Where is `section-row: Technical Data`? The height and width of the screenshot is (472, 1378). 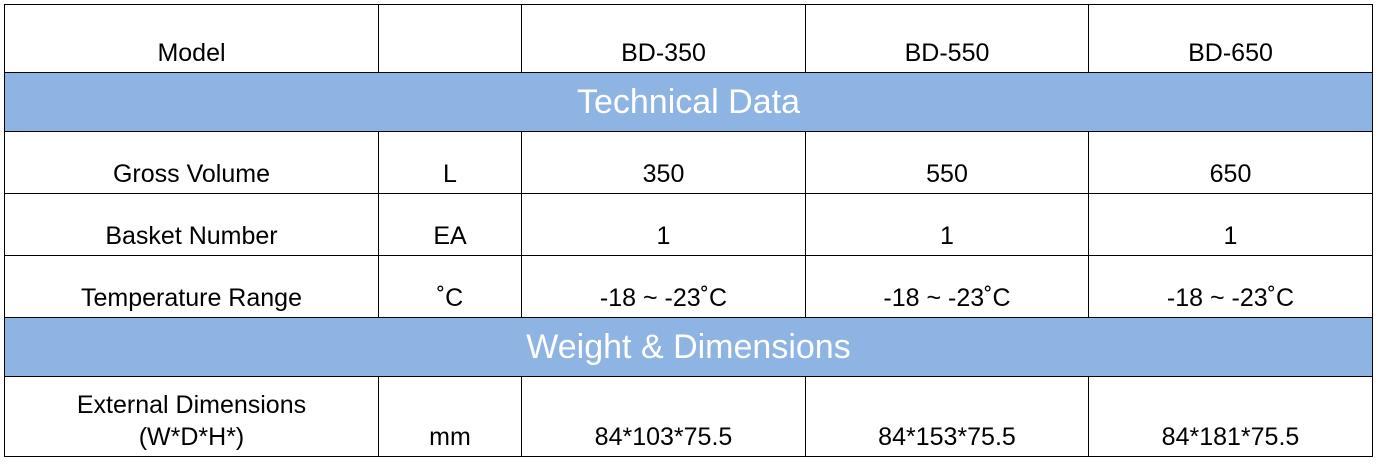 section-row: Technical Data is located at coordinates (688, 102).